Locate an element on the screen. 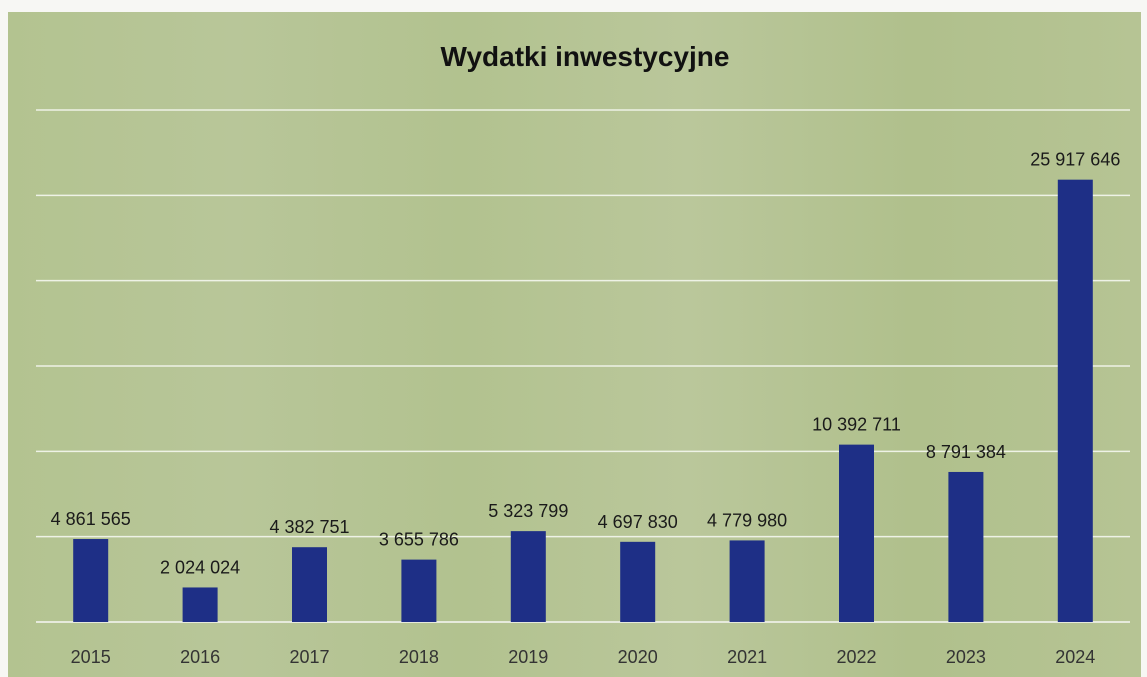 The width and height of the screenshot is (1147, 677). data-label-2016: 2 024 024 is located at coordinates (200, 567).